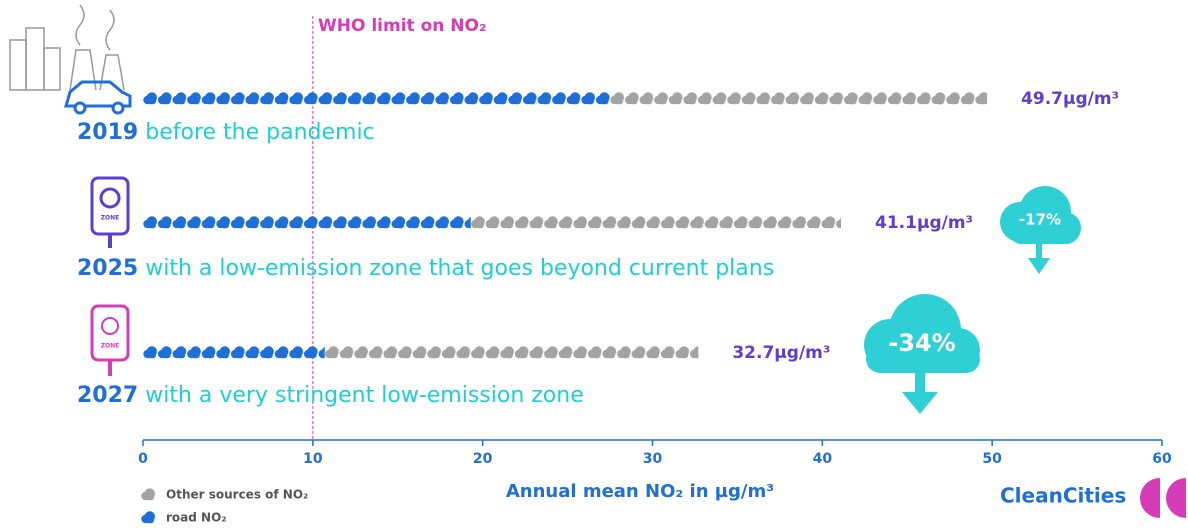 This screenshot has height=528, width=1188. I want to click on x-tick-label: 0, so click(143, 459).